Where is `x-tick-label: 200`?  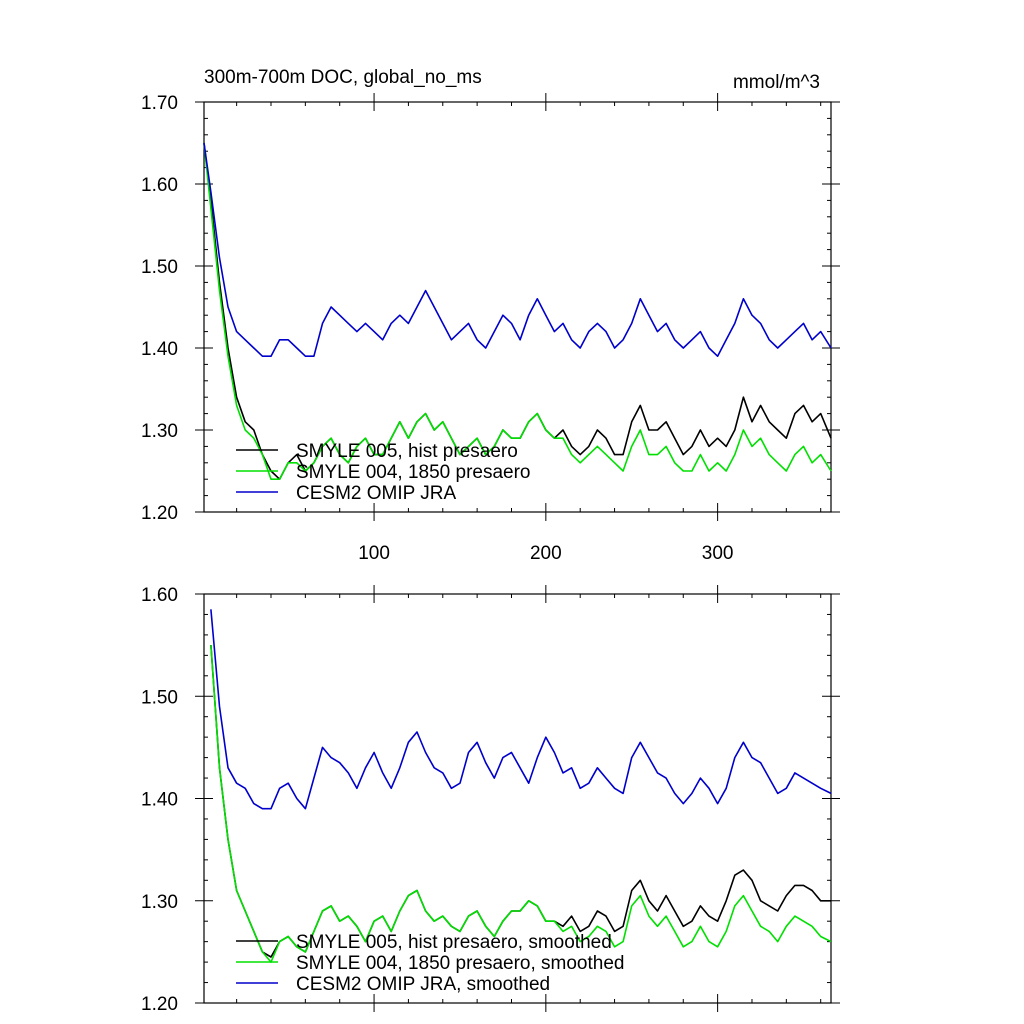
x-tick-label: 200 is located at coordinates (546, 553).